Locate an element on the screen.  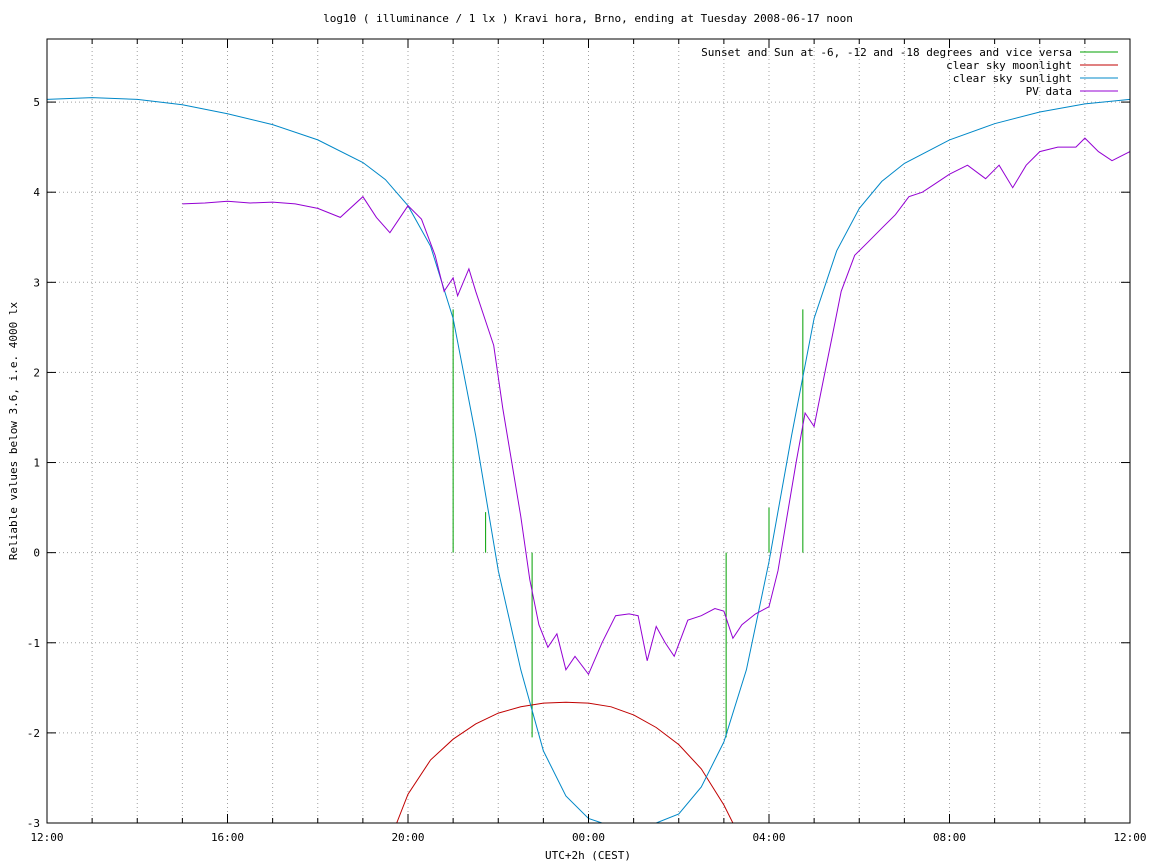
legend-label: clear sky moonlight is located at coordinates (1009, 65).